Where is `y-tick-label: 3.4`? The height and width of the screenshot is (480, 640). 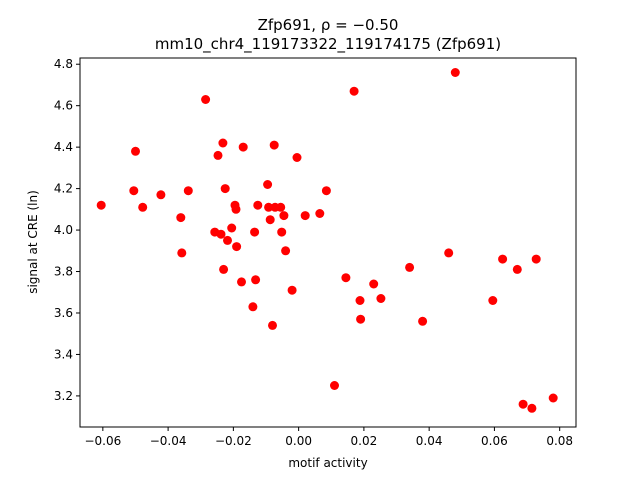 y-tick-label: 3.4 is located at coordinates (63, 354).